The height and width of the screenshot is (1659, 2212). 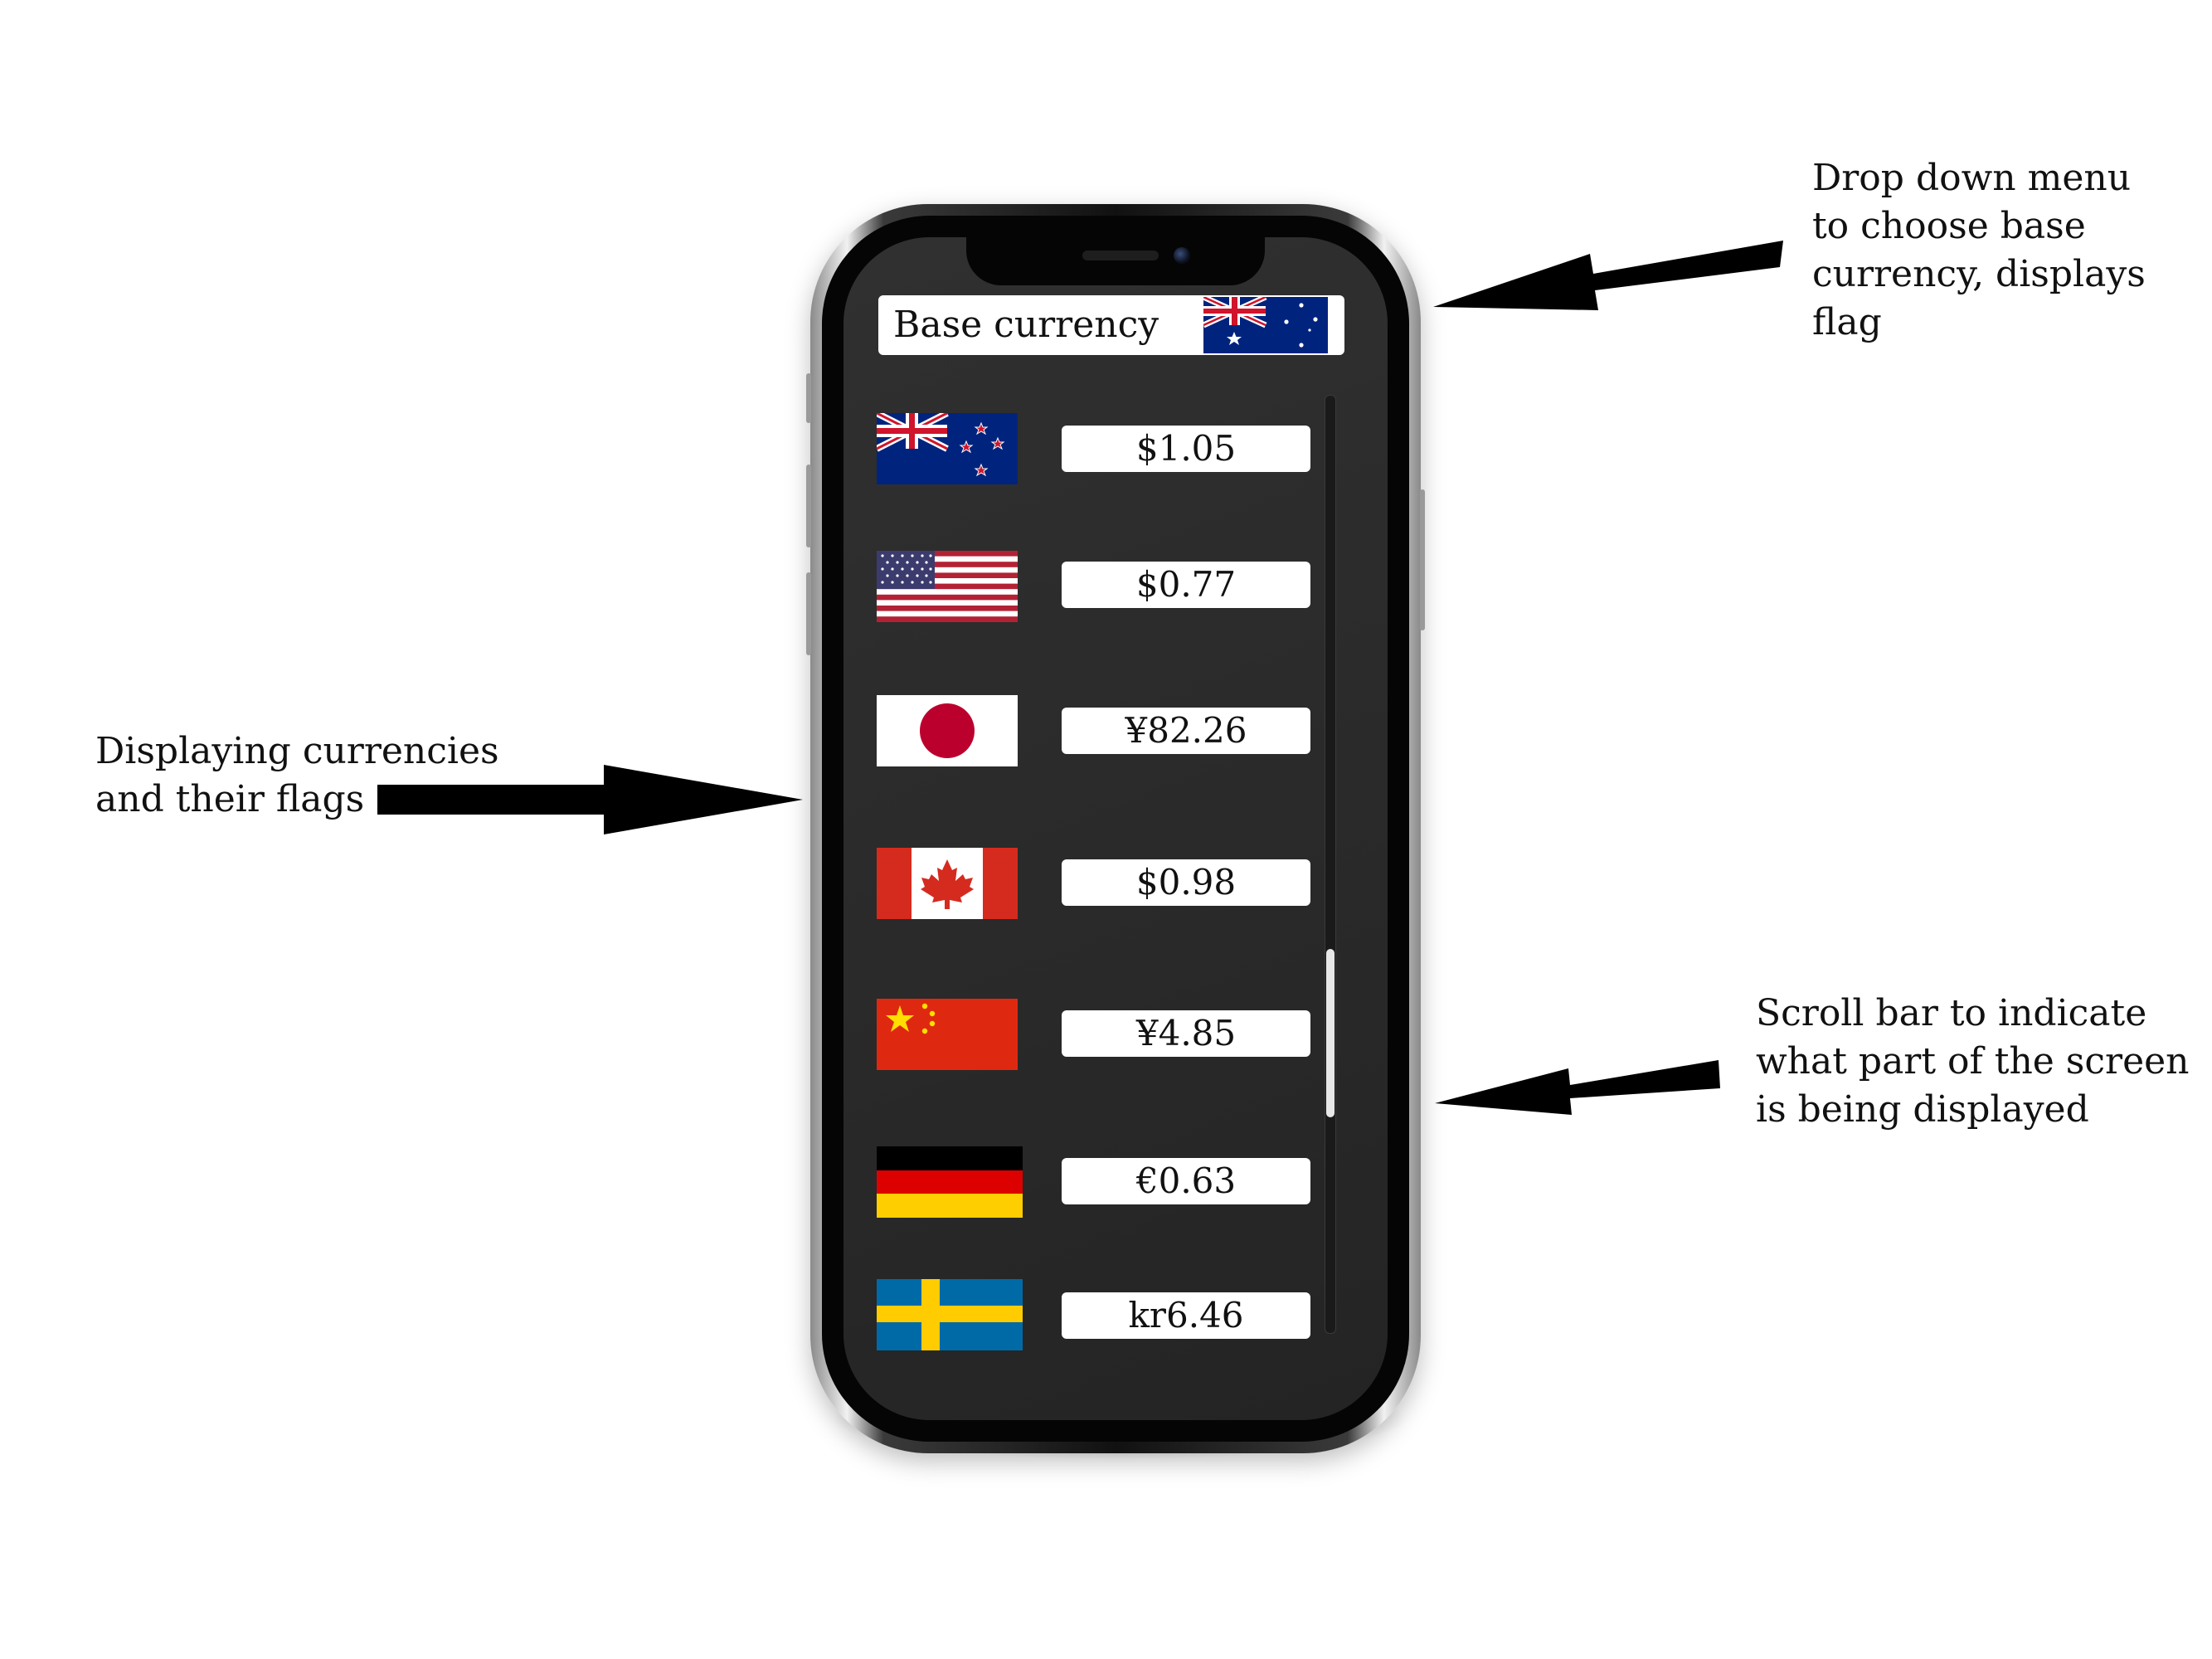 What do you see at coordinates (1186, 731) in the screenshot?
I see `currency-value: ¥82.26` at bounding box center [1186, 731].